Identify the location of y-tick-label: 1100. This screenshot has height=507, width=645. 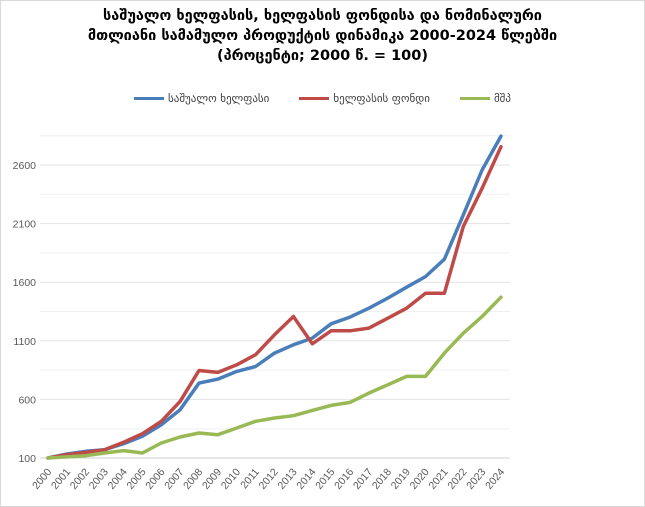
(24, 342).